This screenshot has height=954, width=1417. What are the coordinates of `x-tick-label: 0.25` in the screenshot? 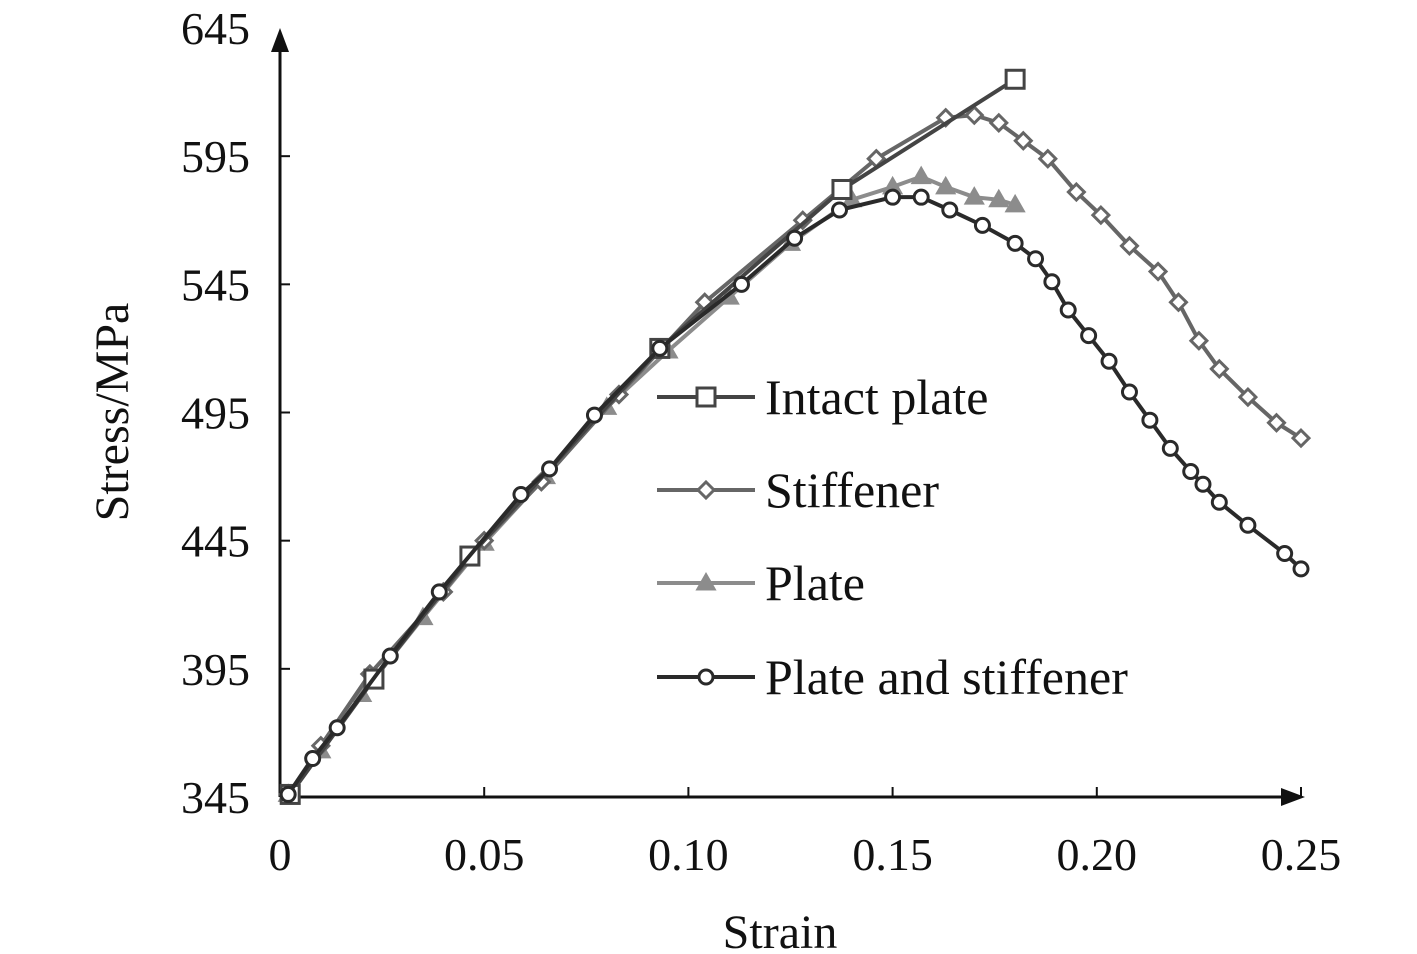 It's located at (1301, 854).